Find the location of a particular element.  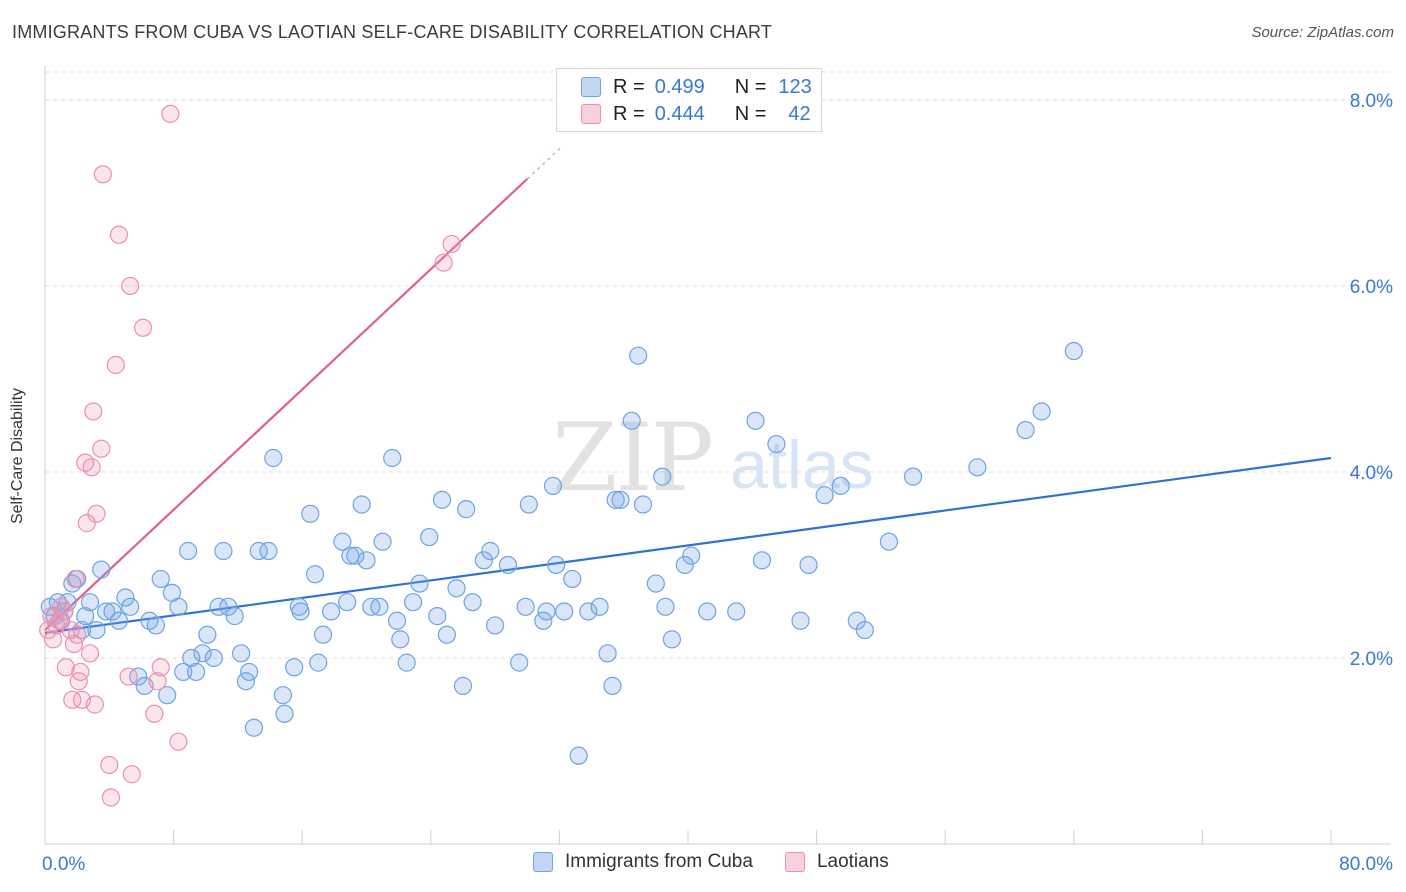

source-credit: Source: ZipAtlas.com is located at coordinates (1322, 32).